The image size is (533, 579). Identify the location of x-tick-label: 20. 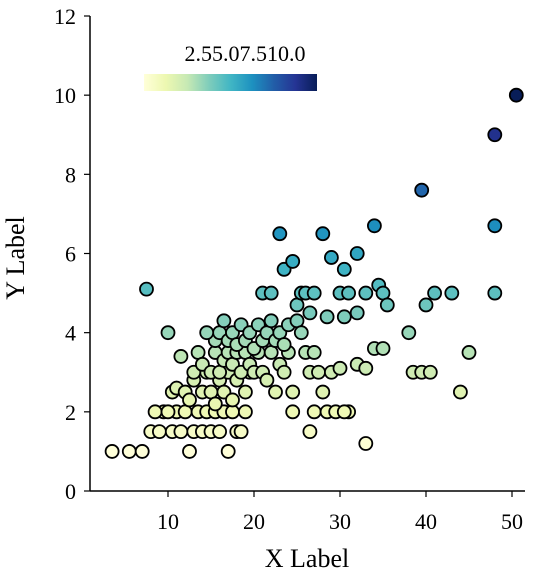
(254, 521).